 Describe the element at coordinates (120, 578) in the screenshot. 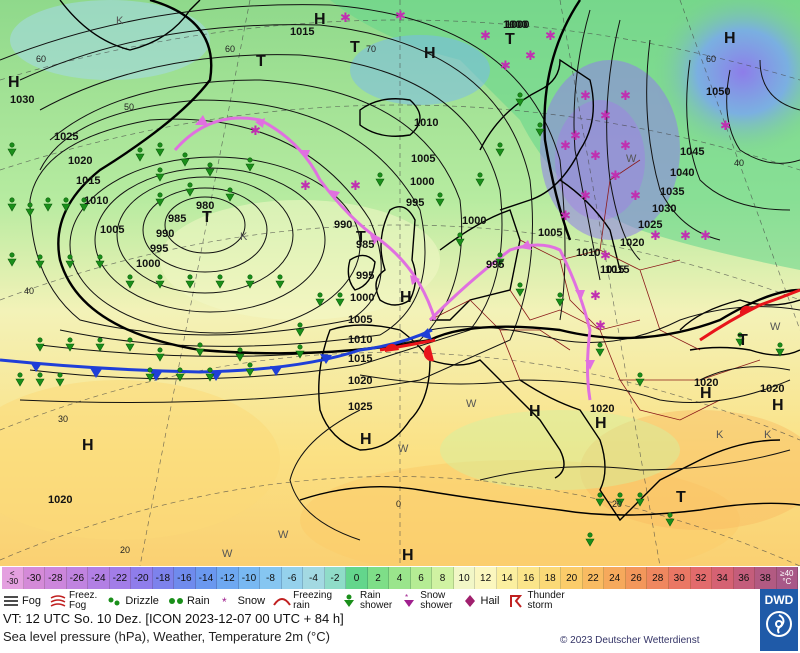

I see `scale-cell: -22` at that location.